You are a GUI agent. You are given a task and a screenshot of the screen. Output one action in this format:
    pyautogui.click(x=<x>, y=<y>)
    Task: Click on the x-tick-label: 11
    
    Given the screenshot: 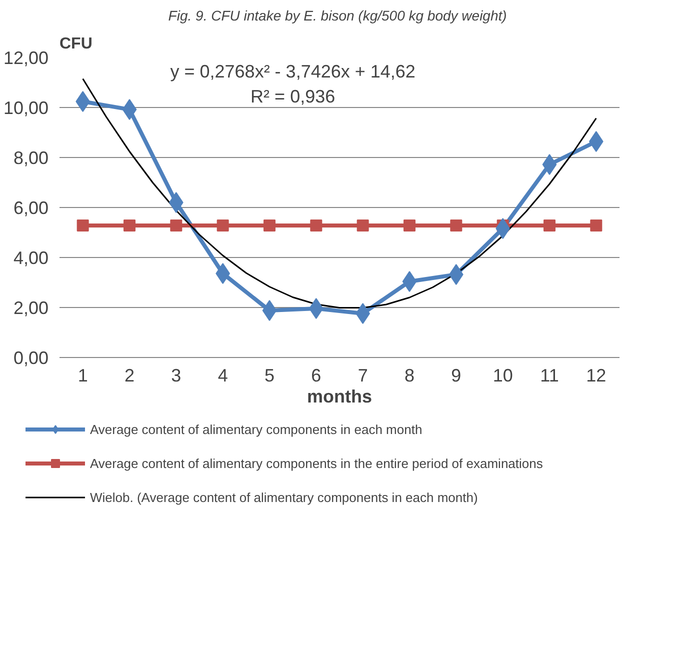 What is the action you would take?
    pyautogui.click(x=549, y=376)
    